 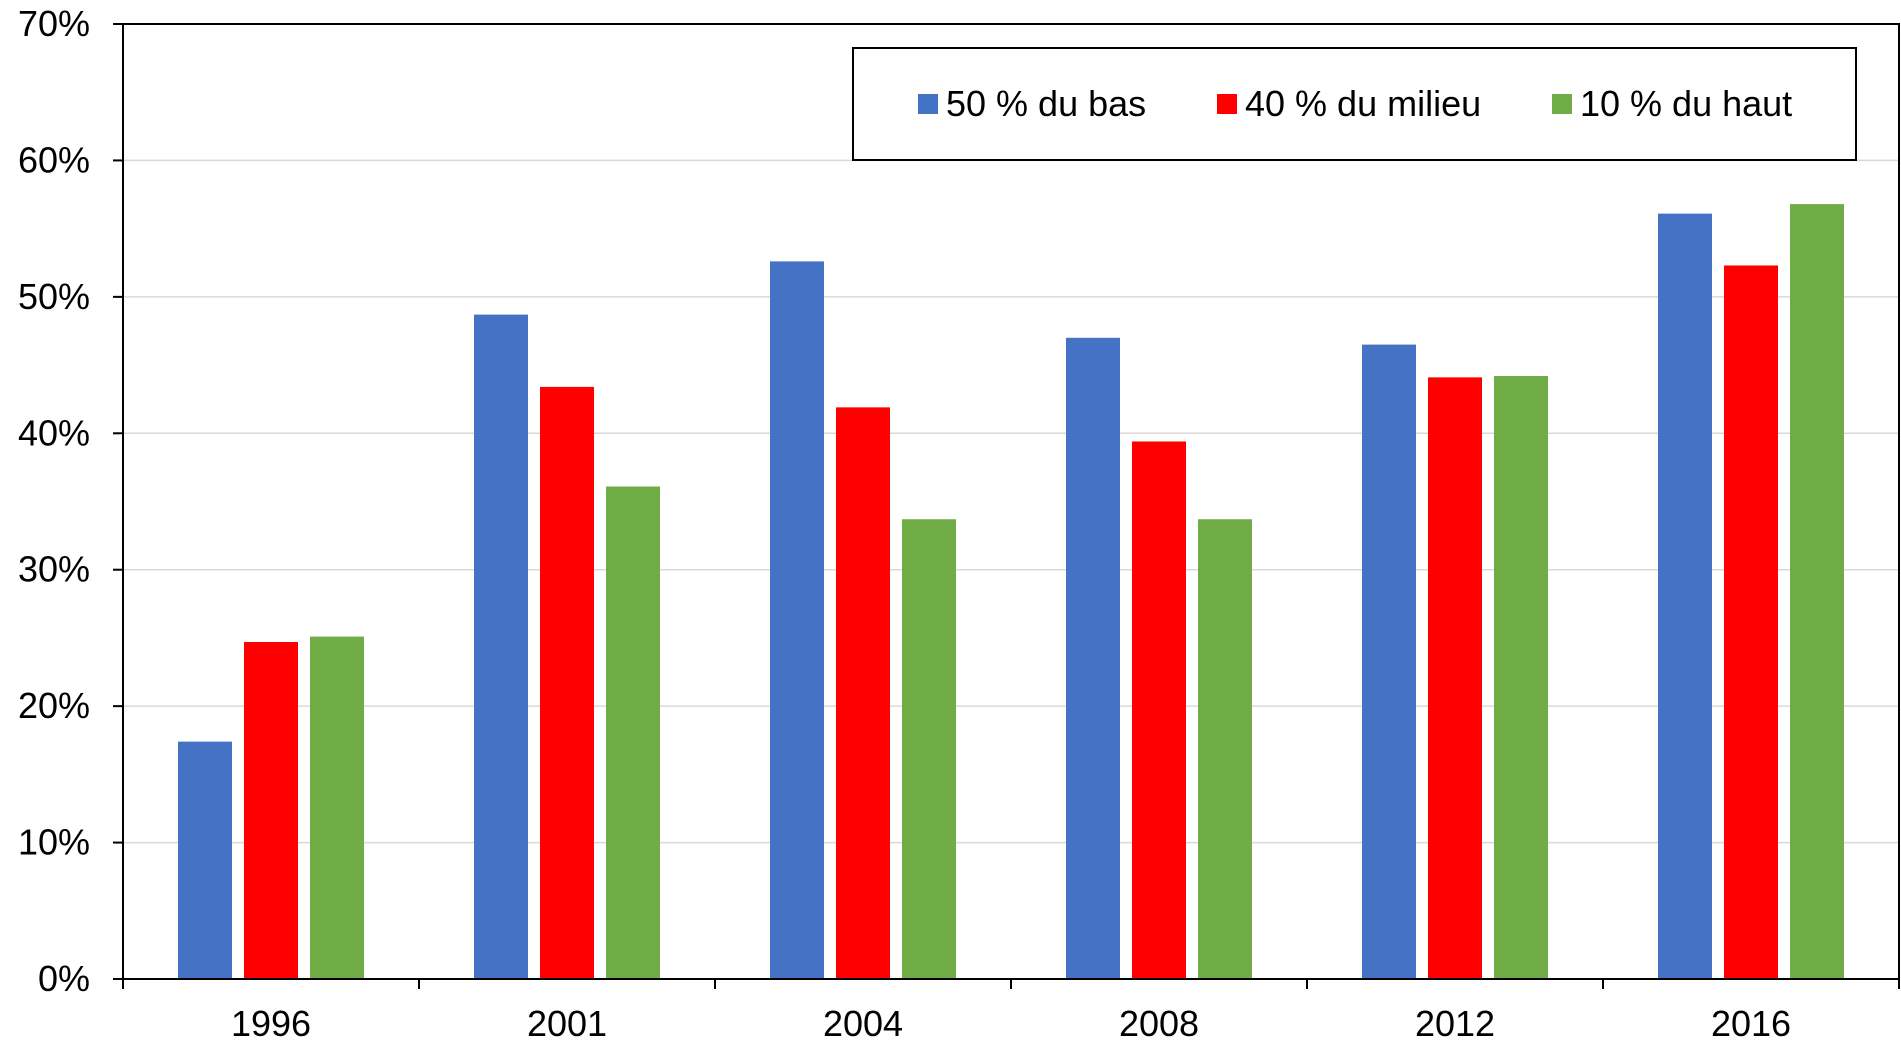 What do you see at coordinates (1455, 1022) in the screenshot?
I see `x-tick-label: 2012` at bounding box center [1455, 1022].